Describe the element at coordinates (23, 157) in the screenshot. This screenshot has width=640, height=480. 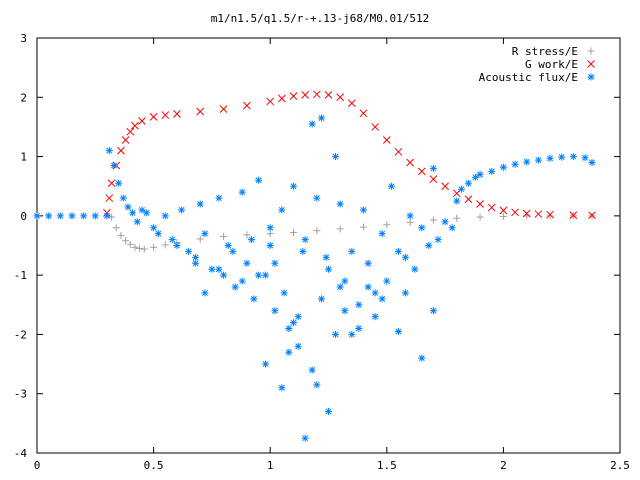
I see `y-tick-label: 1` at that location.